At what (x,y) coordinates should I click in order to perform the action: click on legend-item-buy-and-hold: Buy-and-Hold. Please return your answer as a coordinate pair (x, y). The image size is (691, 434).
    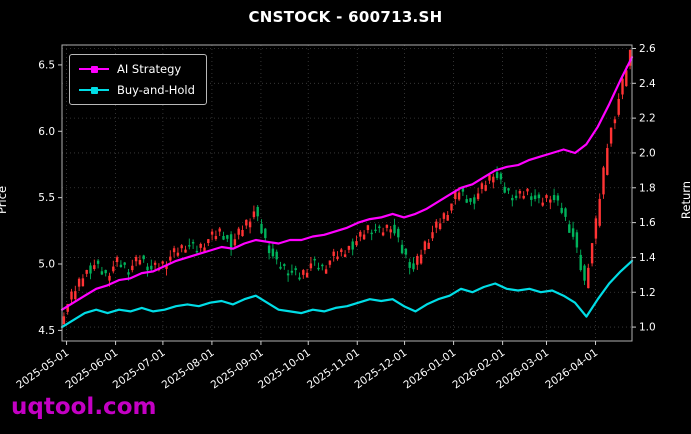
    Looking at the image, I should click on (137, 90).